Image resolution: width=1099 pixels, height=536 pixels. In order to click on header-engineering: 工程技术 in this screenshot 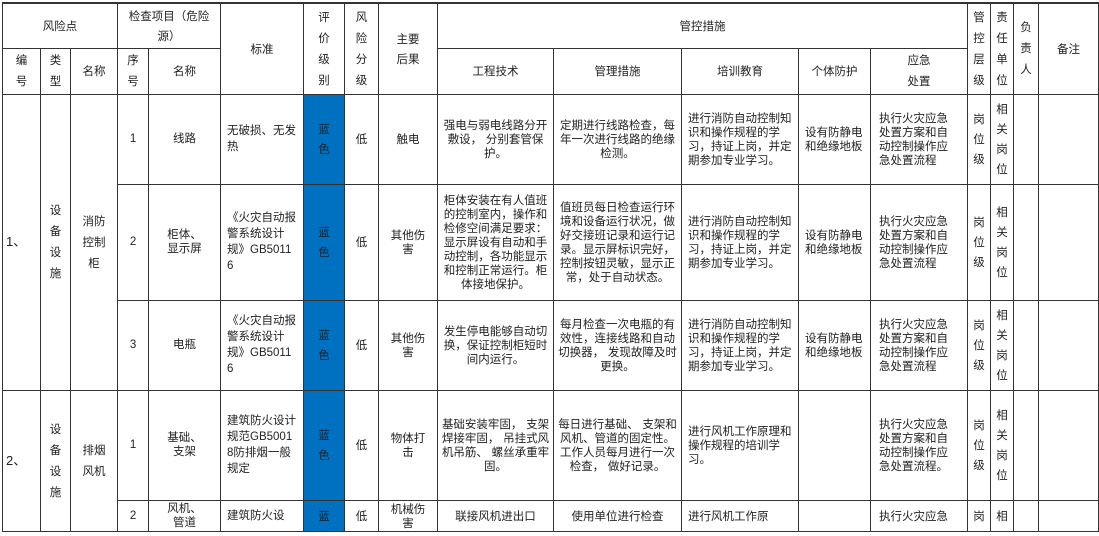, I will do `click(496, 71)`.